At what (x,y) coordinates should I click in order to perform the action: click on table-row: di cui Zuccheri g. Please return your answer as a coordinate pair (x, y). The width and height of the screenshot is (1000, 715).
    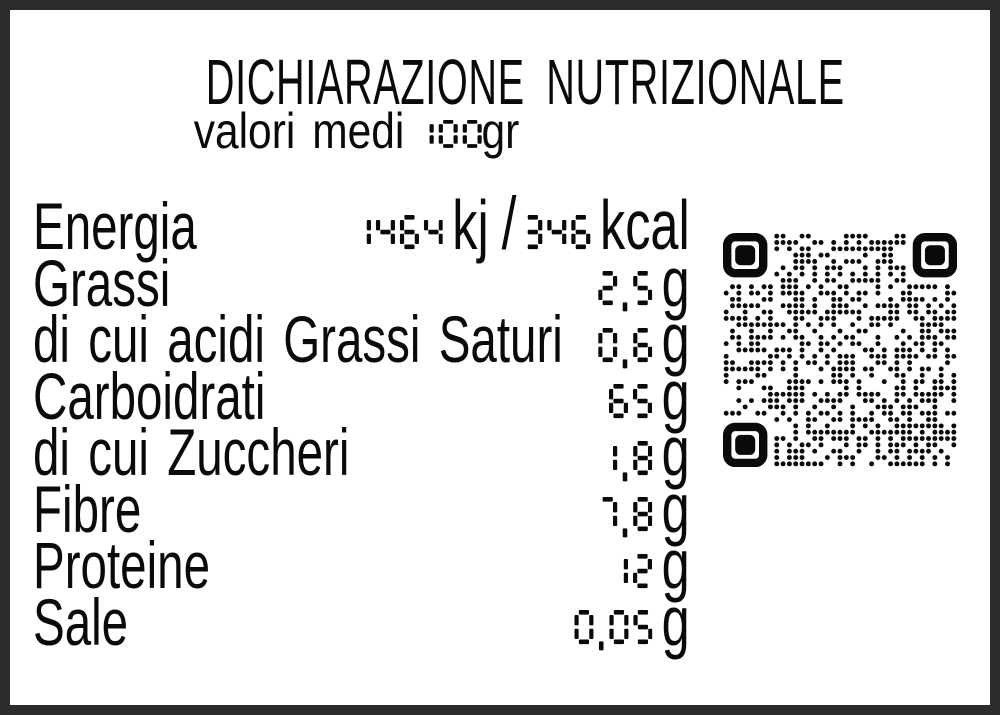
    Looking at the image, I should click on (361, 452).